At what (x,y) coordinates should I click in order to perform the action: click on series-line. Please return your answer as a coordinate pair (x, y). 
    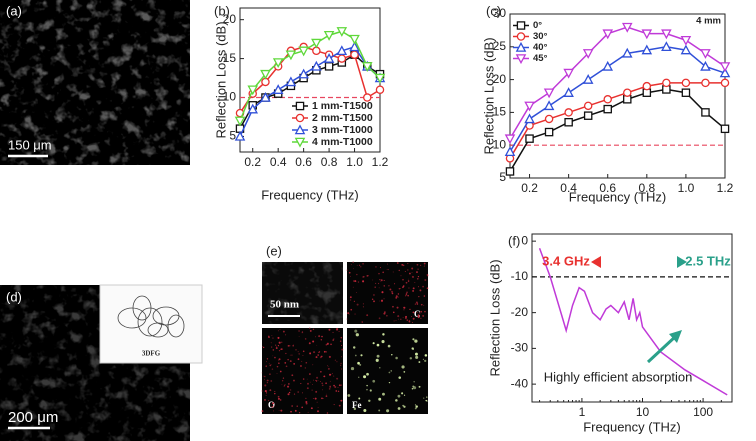
    Looking at the image, I should click on (617, 120).